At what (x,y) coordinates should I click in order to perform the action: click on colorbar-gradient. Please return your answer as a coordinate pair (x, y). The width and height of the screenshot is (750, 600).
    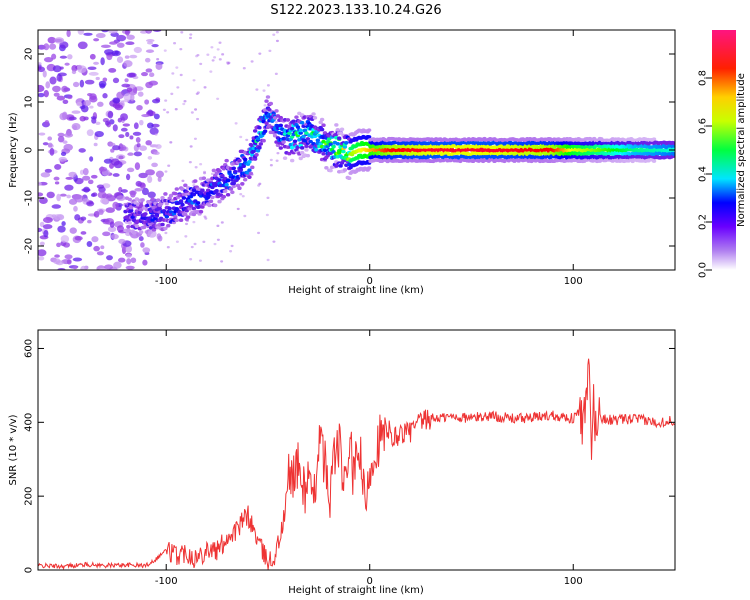
    Looking at the image, I should click on (724, 150).